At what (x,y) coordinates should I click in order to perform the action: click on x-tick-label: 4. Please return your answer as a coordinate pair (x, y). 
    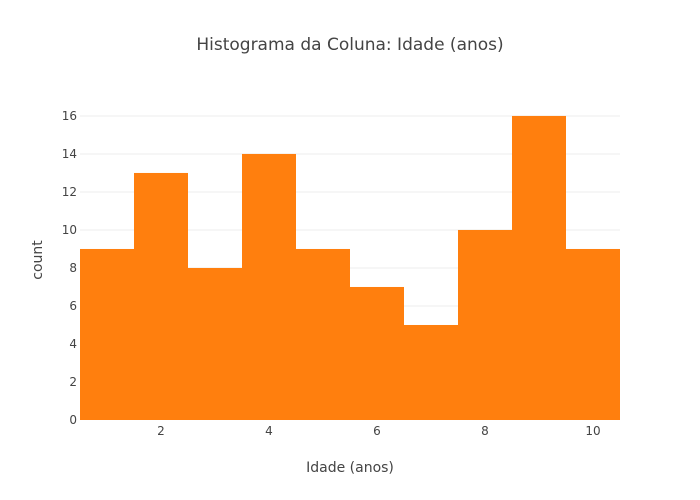
    Looking at the image, I should click on (269, 431).